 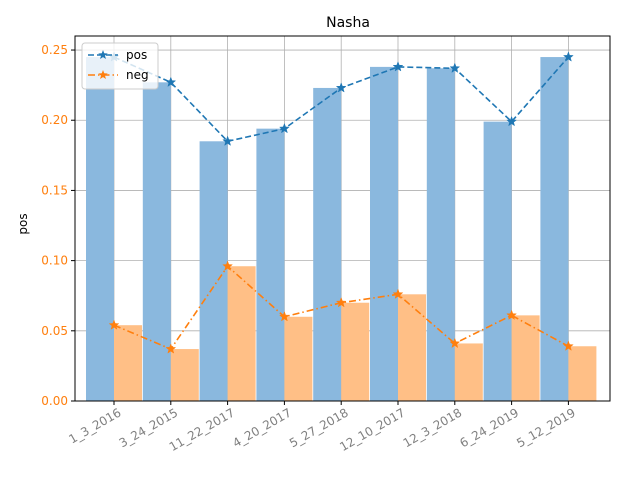 What do you see at coordinates (23, 223) in the screenshot?
I see `y-axis-label: pos` at bounding box center [23, 223].